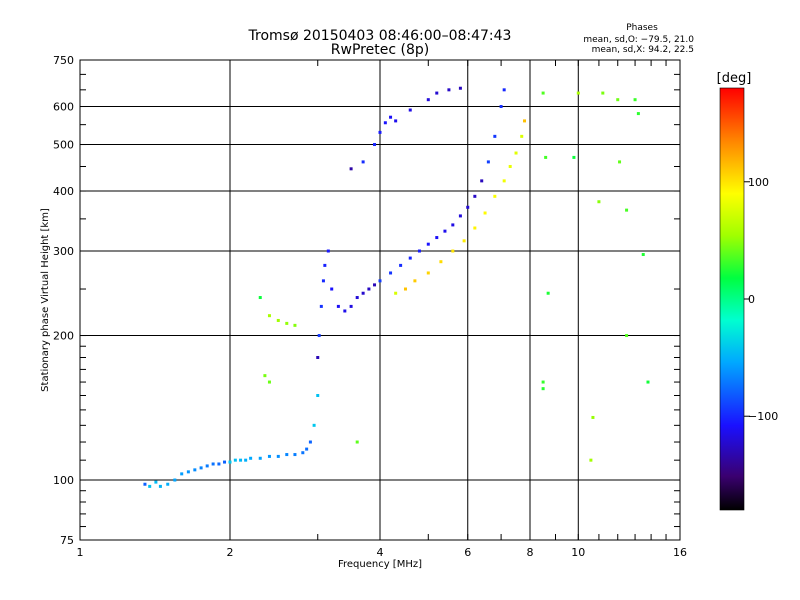 The width and height of the screenshot is (800, 600). Describe the element at coordinates (467, 552) in the screenshot. I see `x-tick-label: 6` at that location.